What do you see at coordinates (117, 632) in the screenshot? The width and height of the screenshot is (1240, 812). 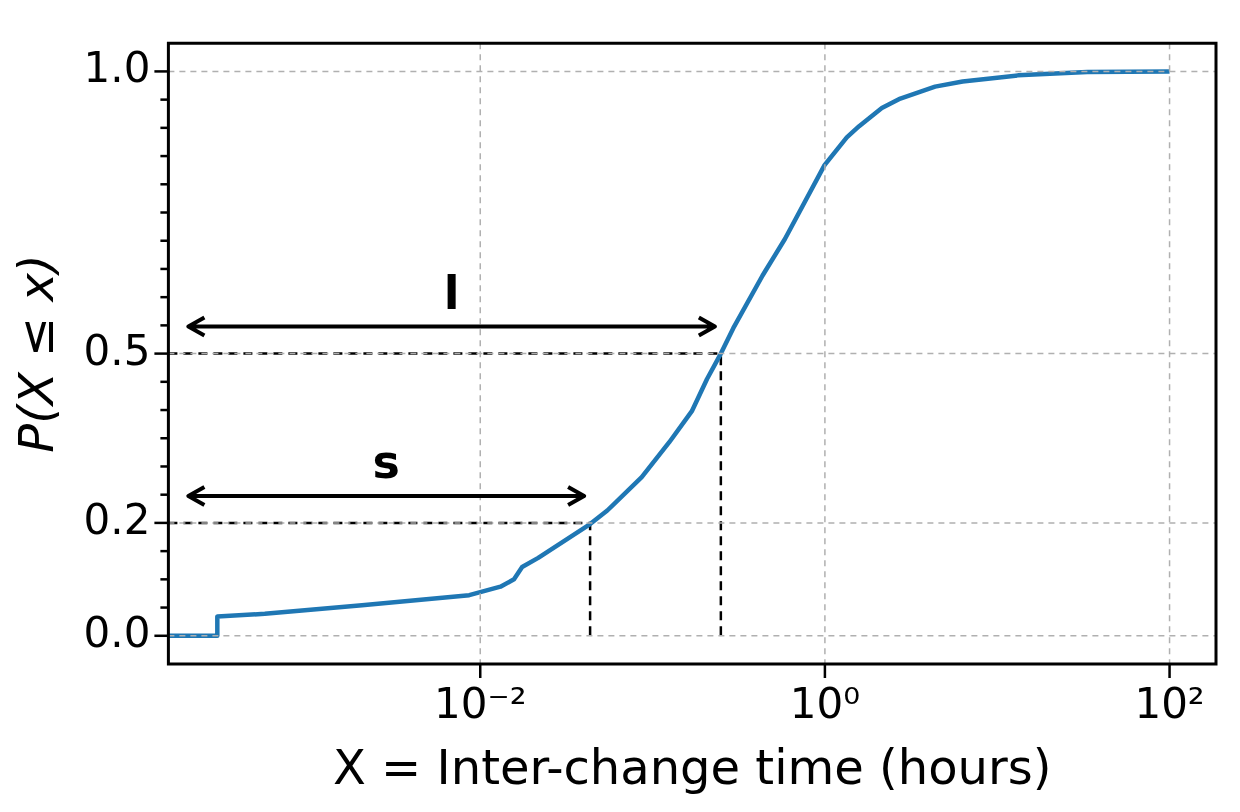 I see `y-tick-label: 0.0` at bounding box center [117, 632].